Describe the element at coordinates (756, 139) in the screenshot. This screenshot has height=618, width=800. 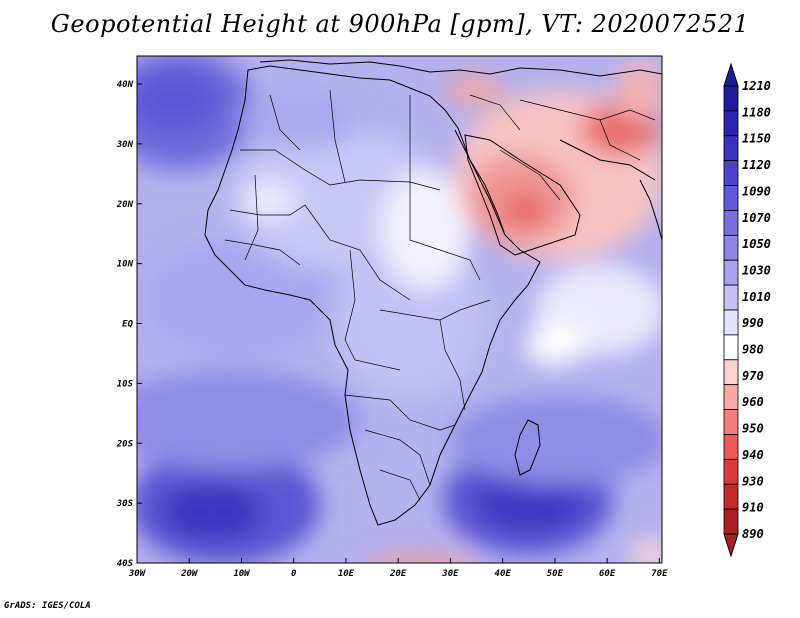
I see `colorbar-label: 1150` at that location.